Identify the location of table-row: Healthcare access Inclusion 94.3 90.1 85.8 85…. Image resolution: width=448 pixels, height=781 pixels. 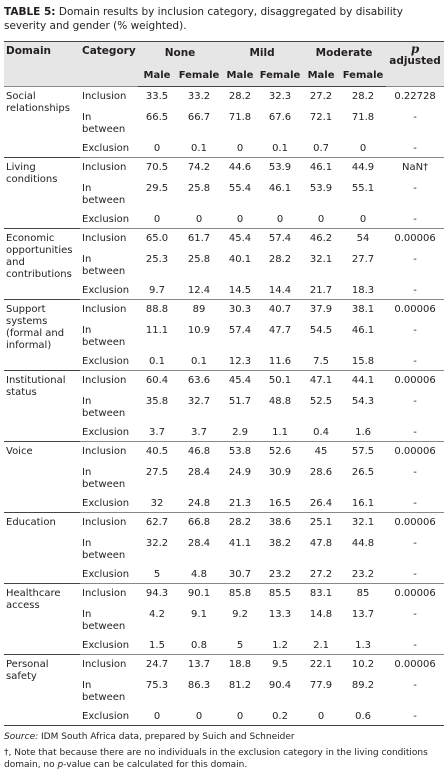
(224, 619).